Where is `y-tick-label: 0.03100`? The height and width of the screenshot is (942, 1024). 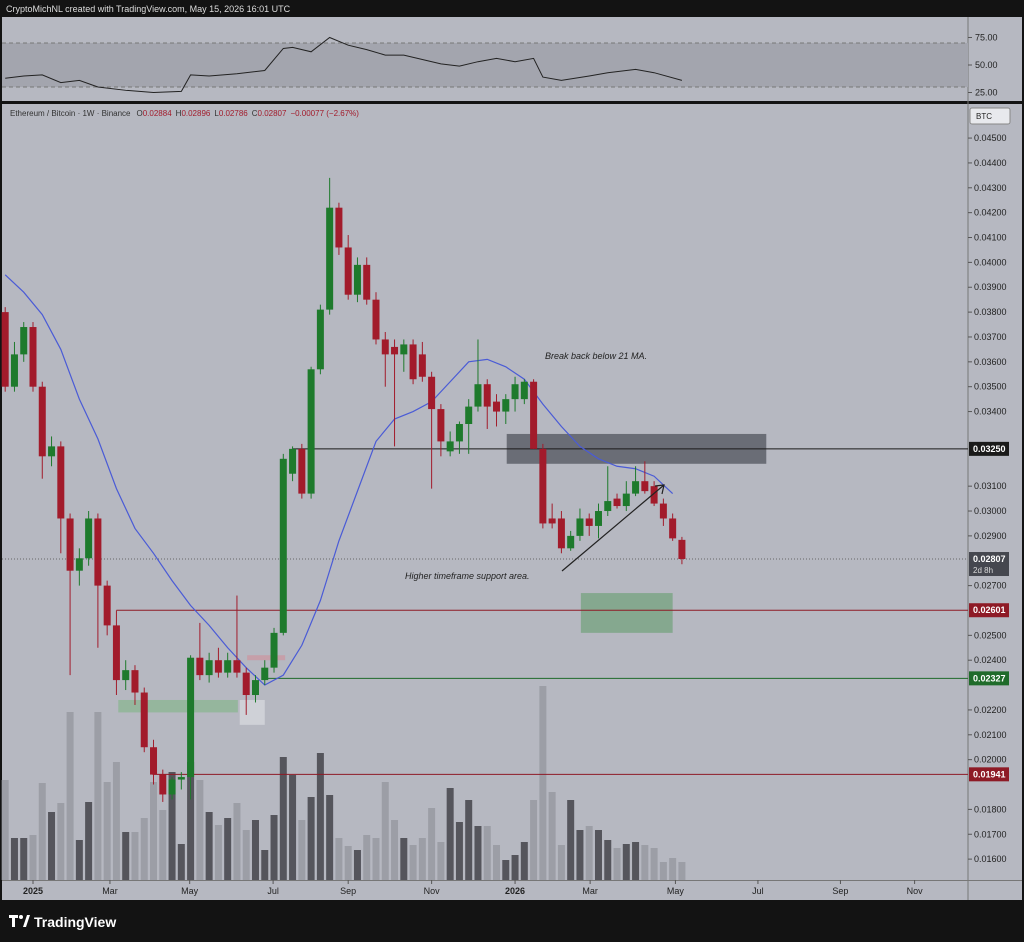
y-tick-label: 0.03100 is located at coordinates (990, 486).